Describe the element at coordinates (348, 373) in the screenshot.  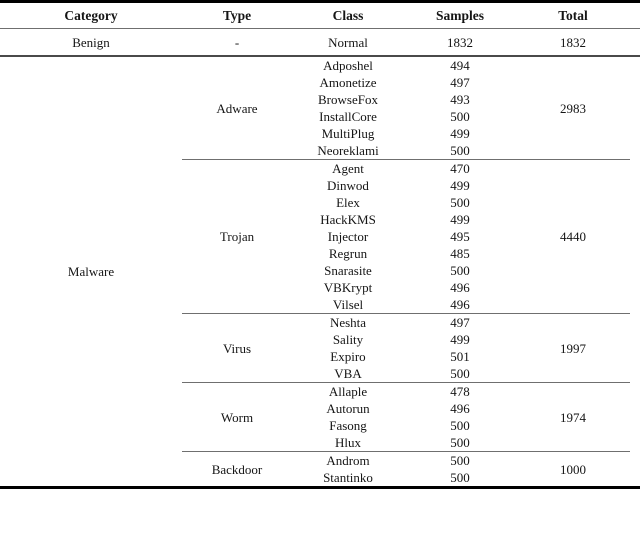
I see `class-cell: VBA` at that location.